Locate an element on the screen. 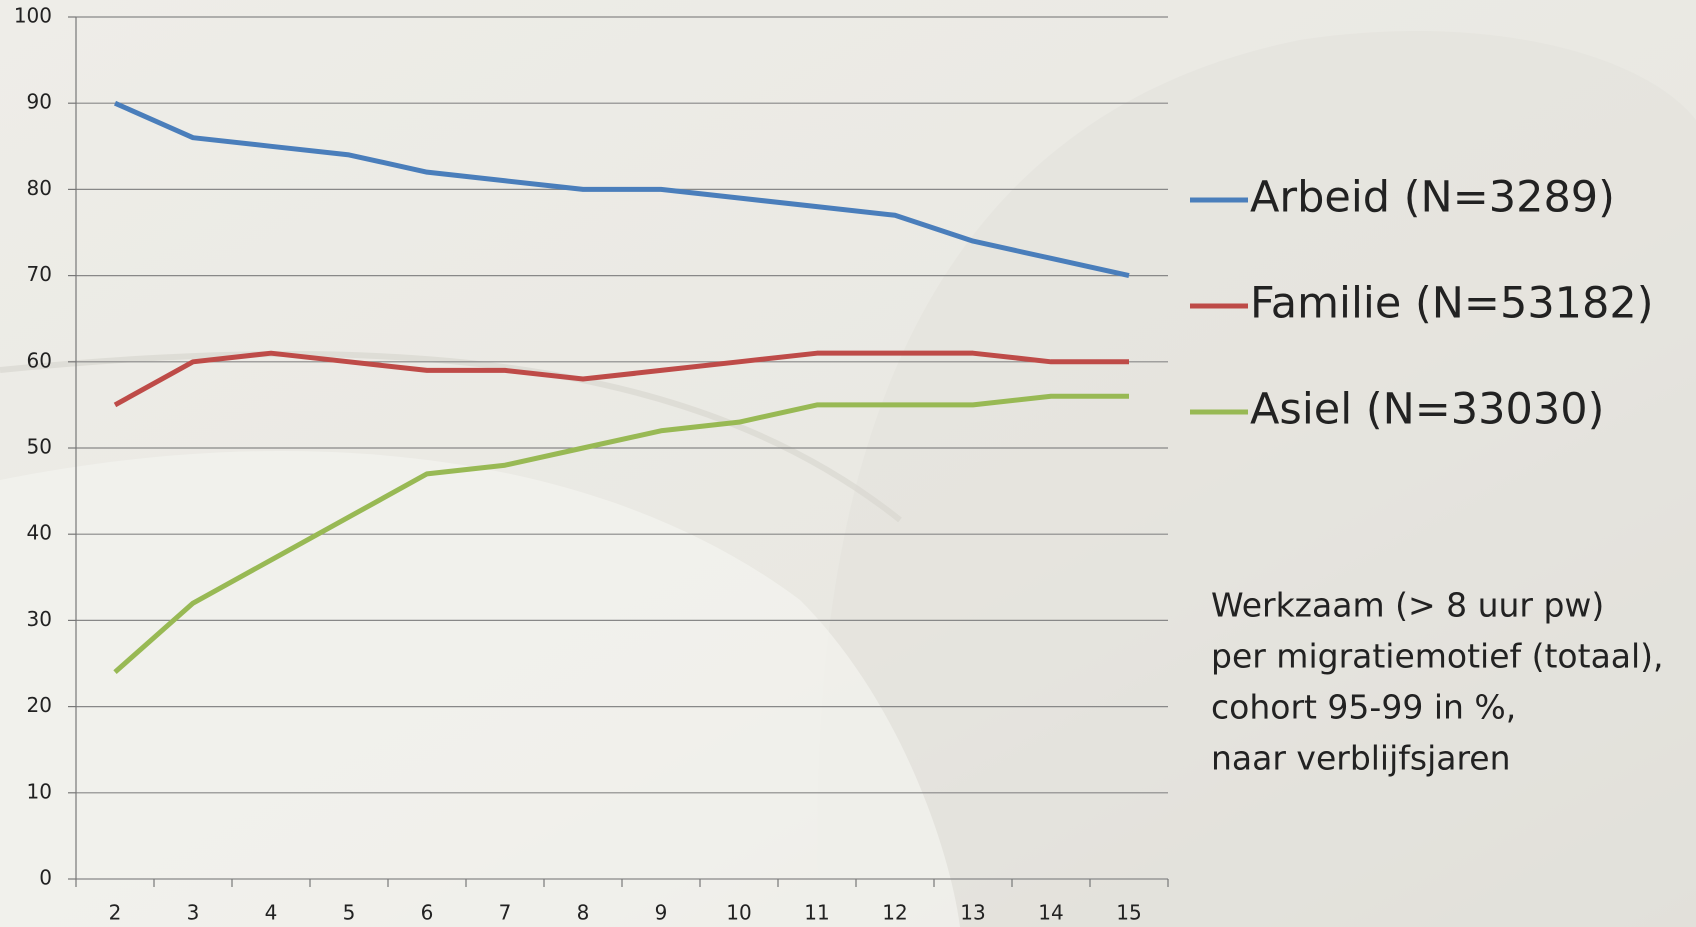 The height and width of the screenshot is (927, 1696). annotation-line: naar verblijfsjaren is located at coordinates (1361, 758).